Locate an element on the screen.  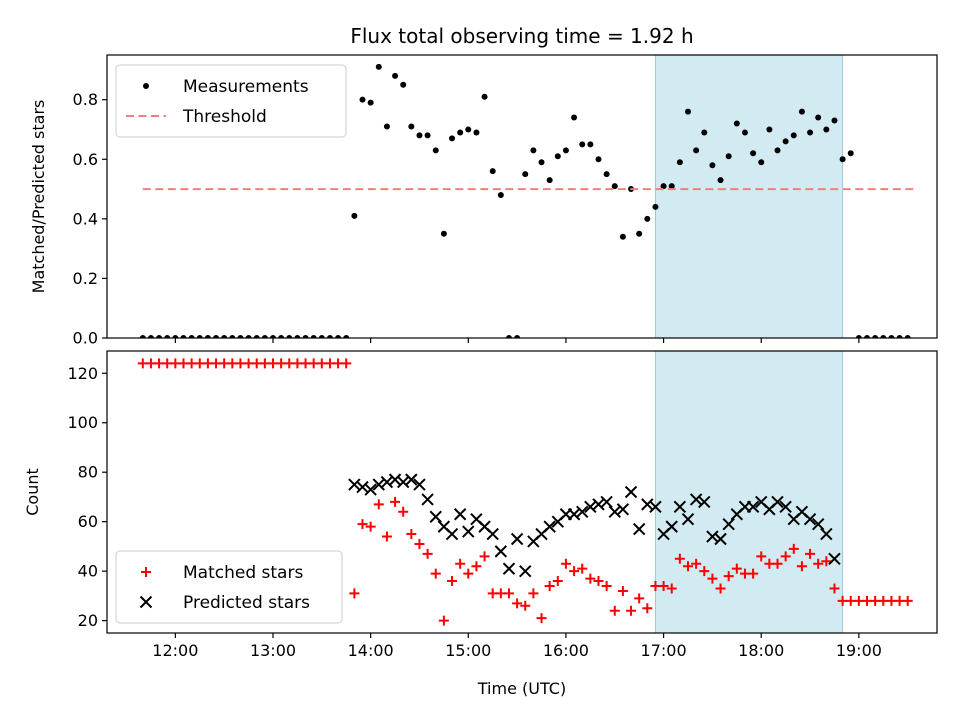
series-predicted-stars is located at coordinates (594, 525).